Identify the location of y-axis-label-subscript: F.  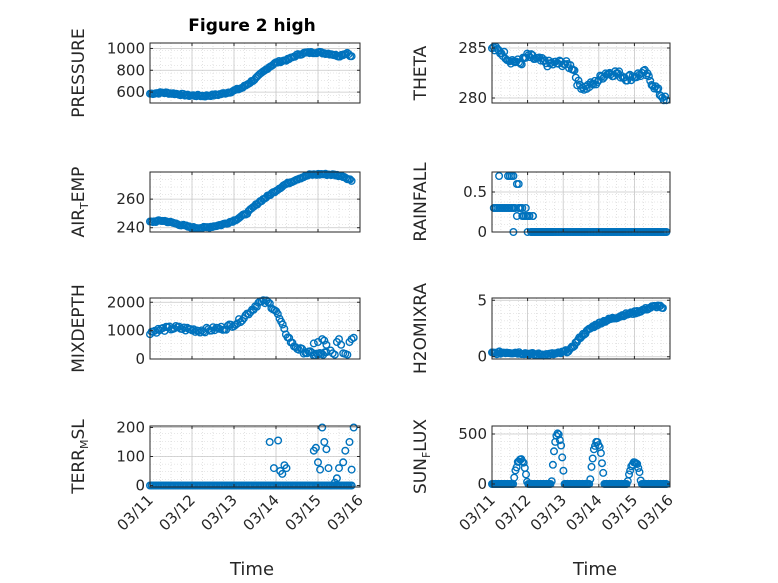
(426, 455).